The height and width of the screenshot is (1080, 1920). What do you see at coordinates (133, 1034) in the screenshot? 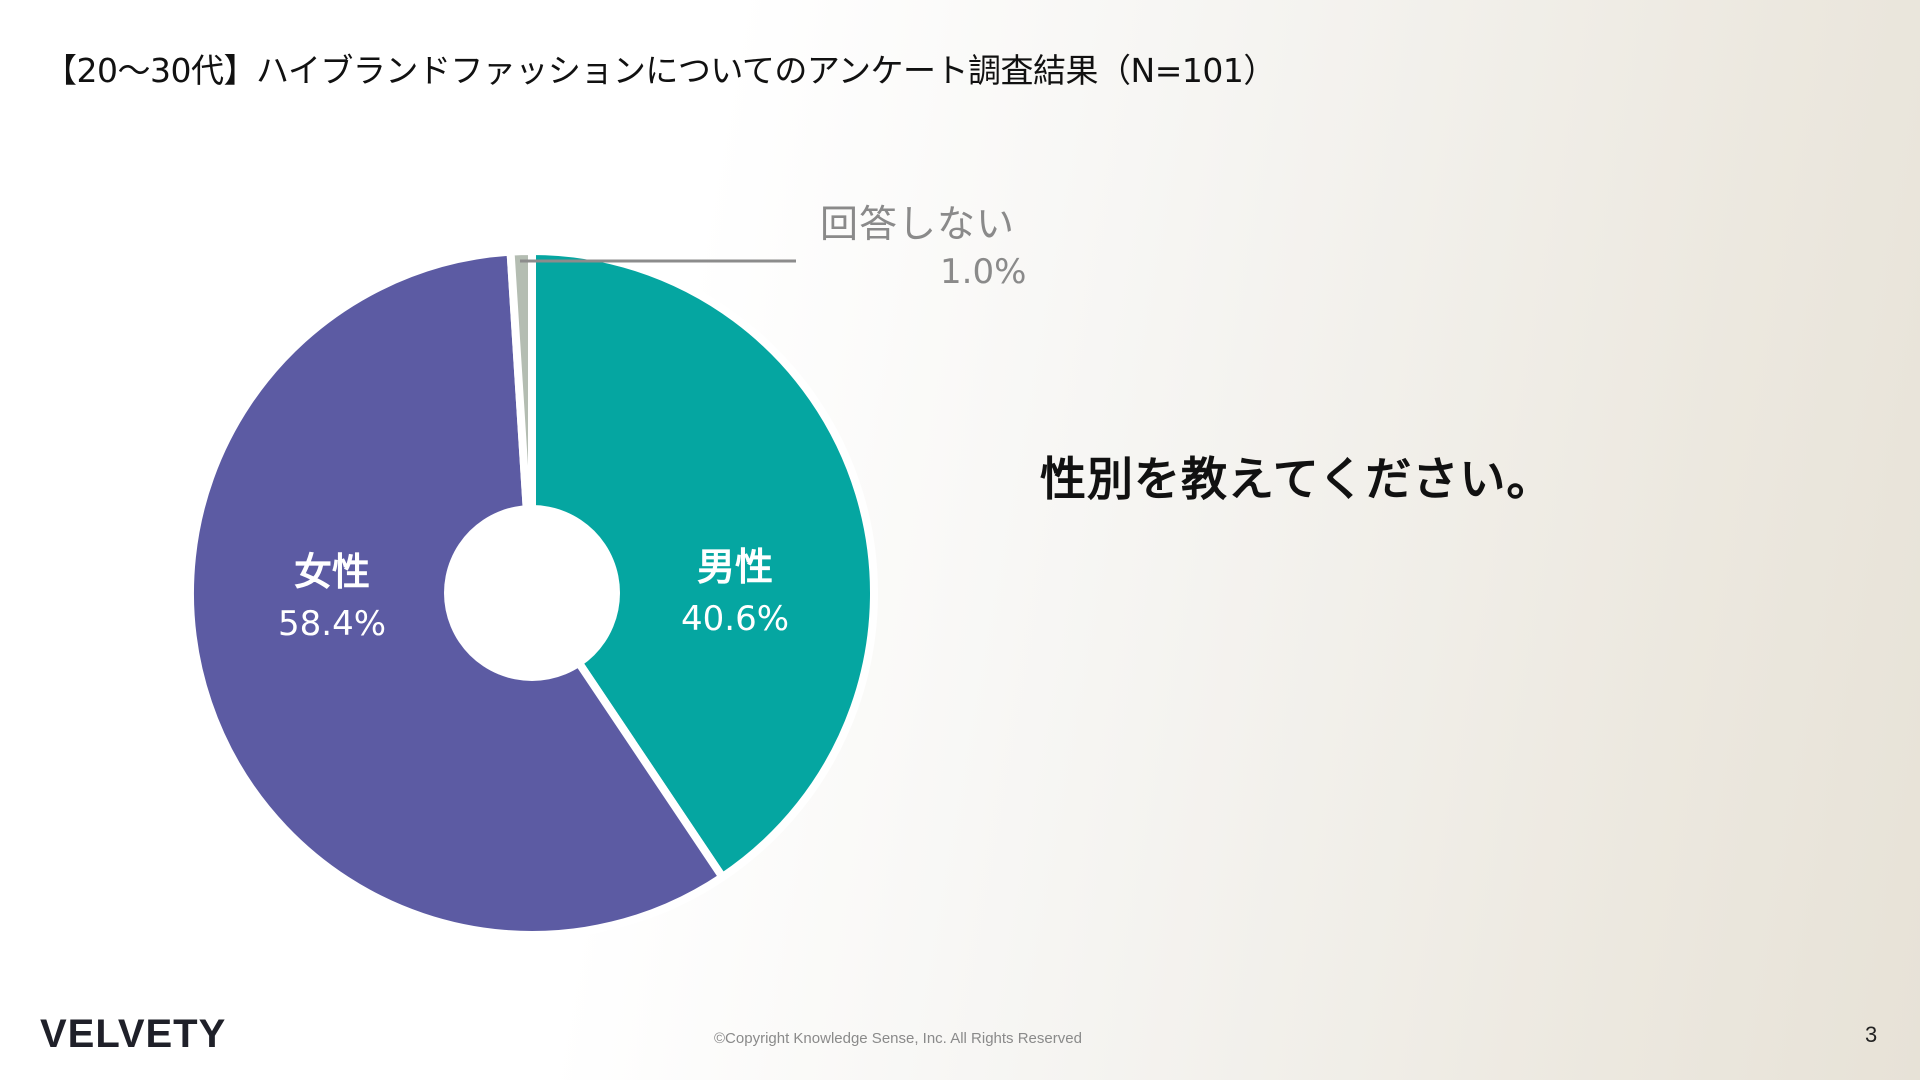
I see `brand-logo: VELVETY` at bounding box center [133, 1034].